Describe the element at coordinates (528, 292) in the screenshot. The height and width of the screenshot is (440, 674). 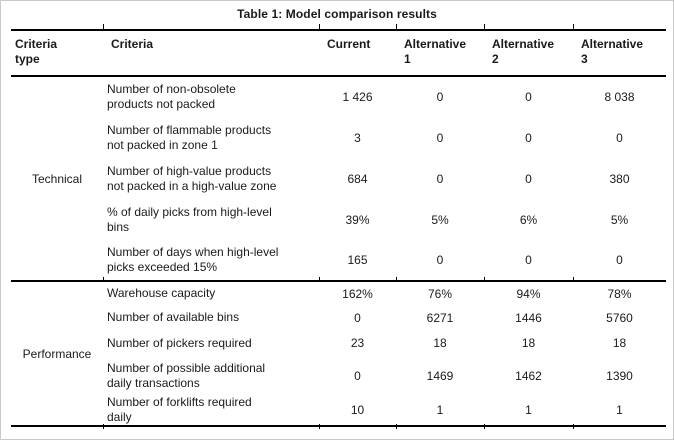
I see `value-cell: 94%` at that location.